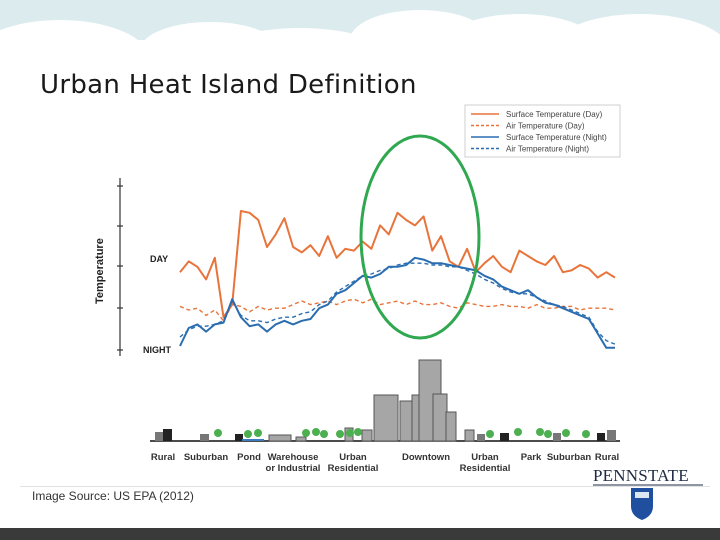 Image resolution: width=720 pixels, height=540 pixels. I want to click on zone-label-3: Warehouse or Industrial, so click(293, 463).